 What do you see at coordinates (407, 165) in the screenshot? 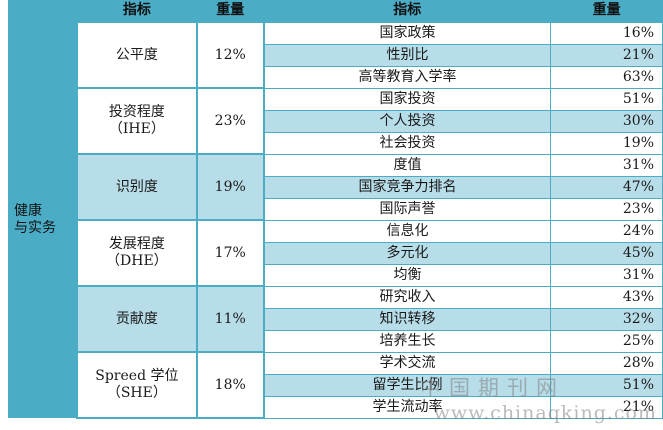
I see `sub-indicator-cell: 度值` at bounding box center [407, 165].